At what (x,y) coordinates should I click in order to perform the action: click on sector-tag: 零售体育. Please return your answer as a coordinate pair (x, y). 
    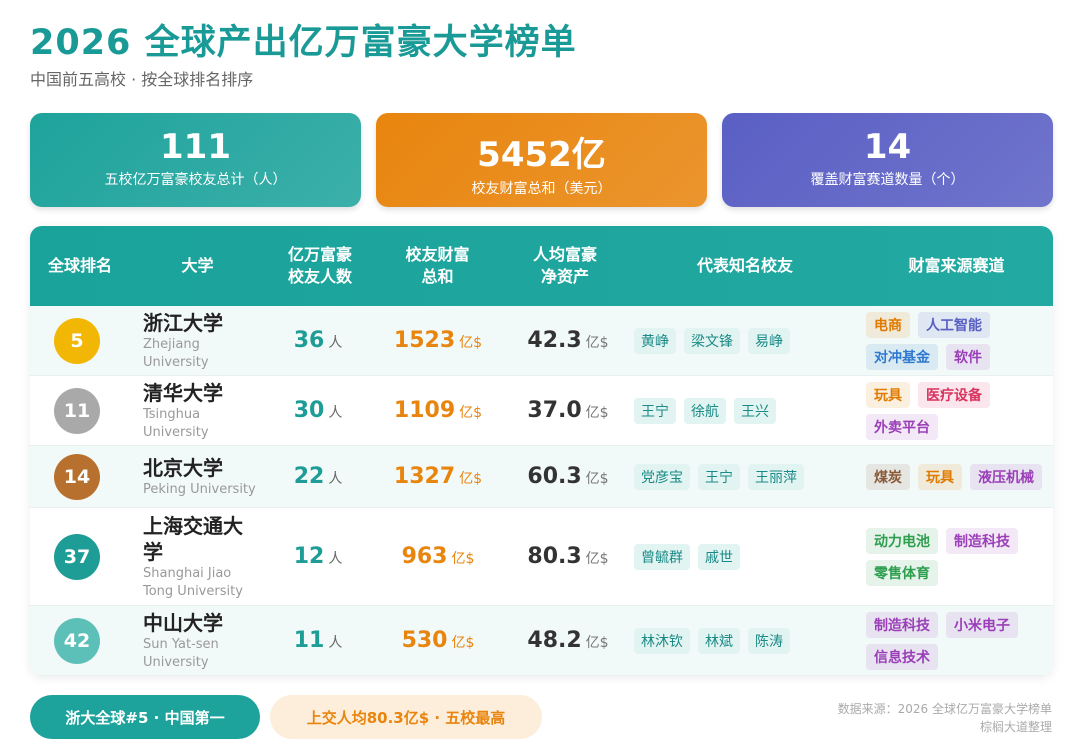
    Looking at the image, I should click on (902, 572).